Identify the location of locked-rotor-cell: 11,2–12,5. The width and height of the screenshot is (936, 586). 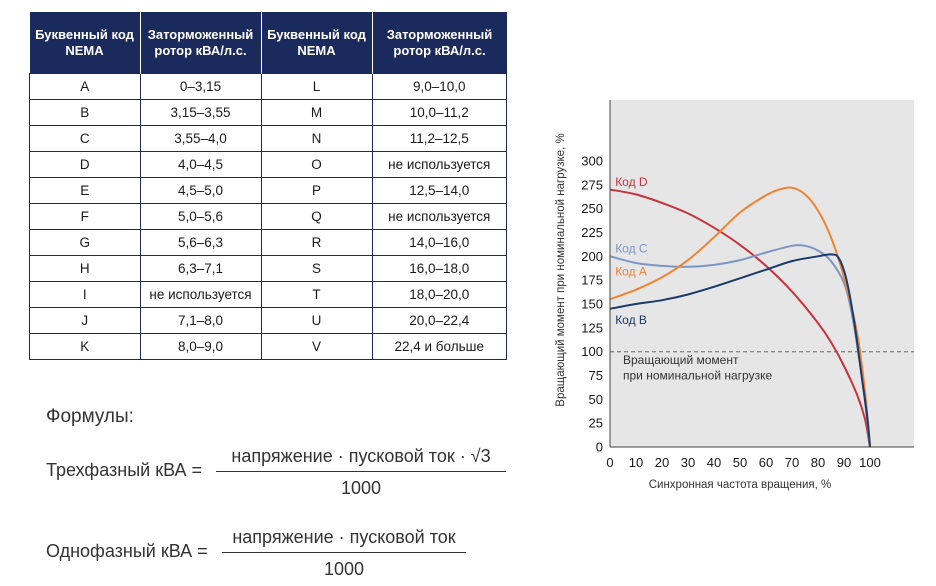
(439, 138).